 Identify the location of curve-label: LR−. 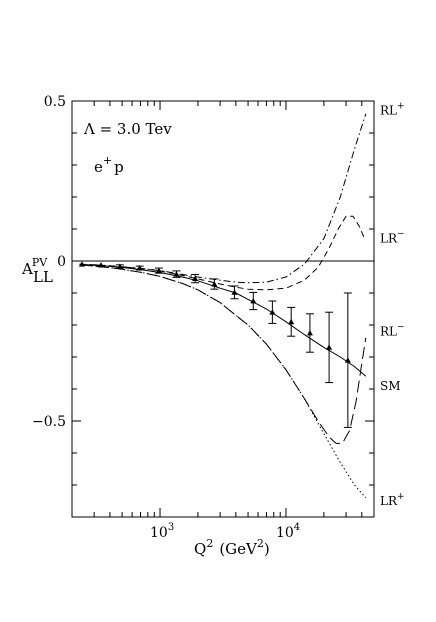
(392, 238).